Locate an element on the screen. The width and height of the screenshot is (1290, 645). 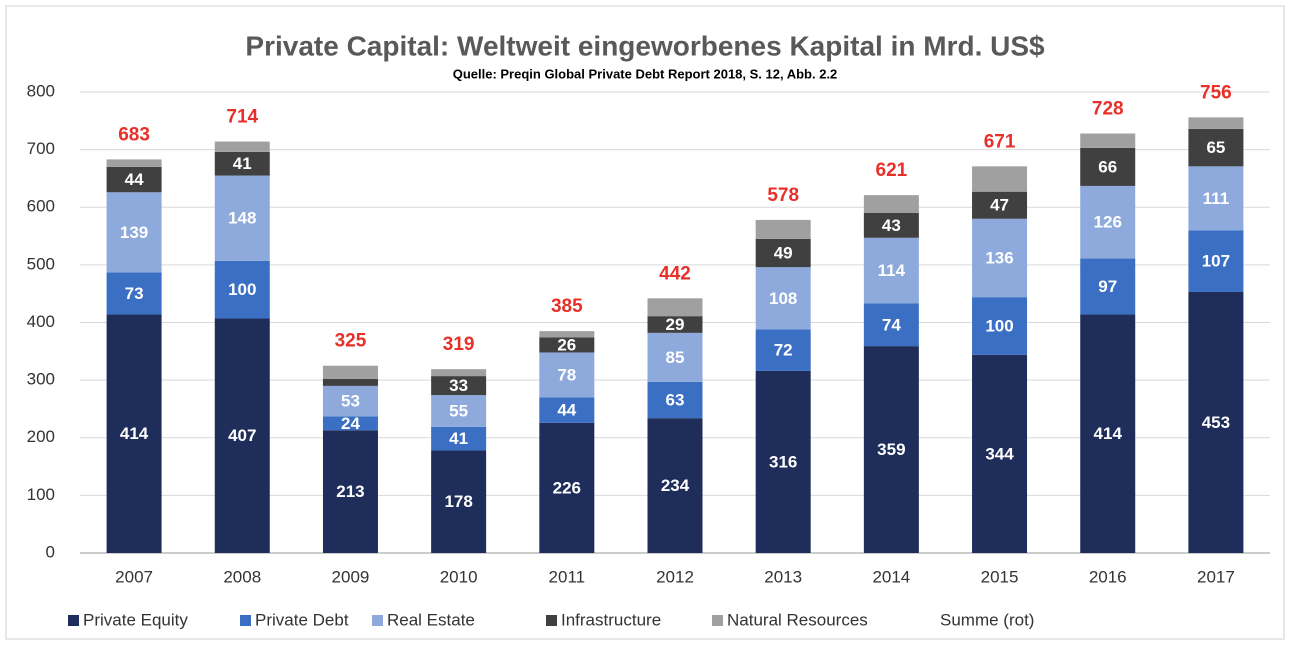
y-tick-label: 500 is located at coordinates (41, 263).